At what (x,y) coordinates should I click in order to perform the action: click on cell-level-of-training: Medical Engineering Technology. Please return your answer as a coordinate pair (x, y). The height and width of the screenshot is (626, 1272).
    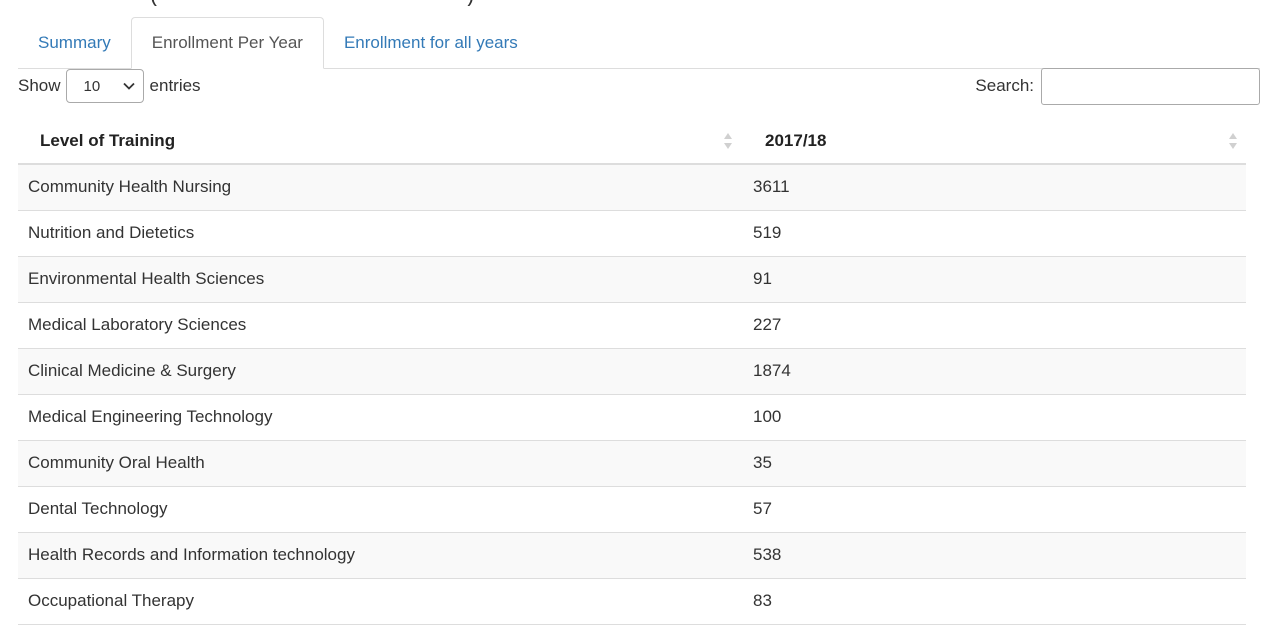
    Looking at the image, I should click on (379, 417).